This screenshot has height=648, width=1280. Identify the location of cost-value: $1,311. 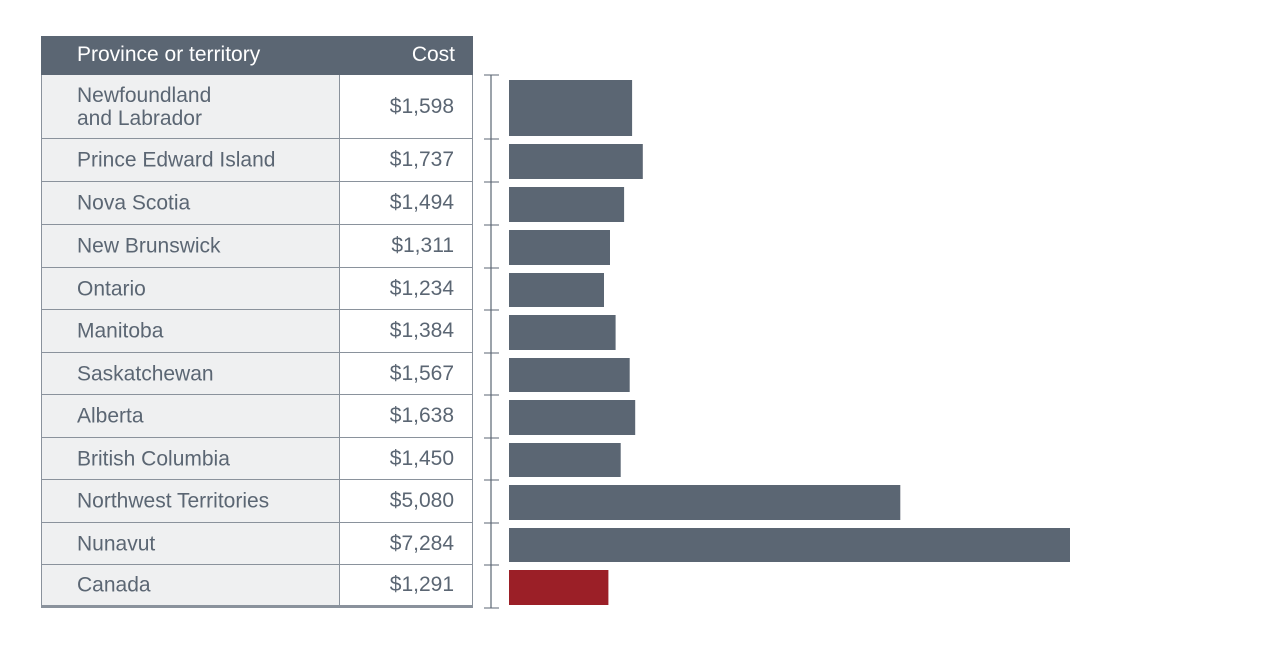
(422, 245).